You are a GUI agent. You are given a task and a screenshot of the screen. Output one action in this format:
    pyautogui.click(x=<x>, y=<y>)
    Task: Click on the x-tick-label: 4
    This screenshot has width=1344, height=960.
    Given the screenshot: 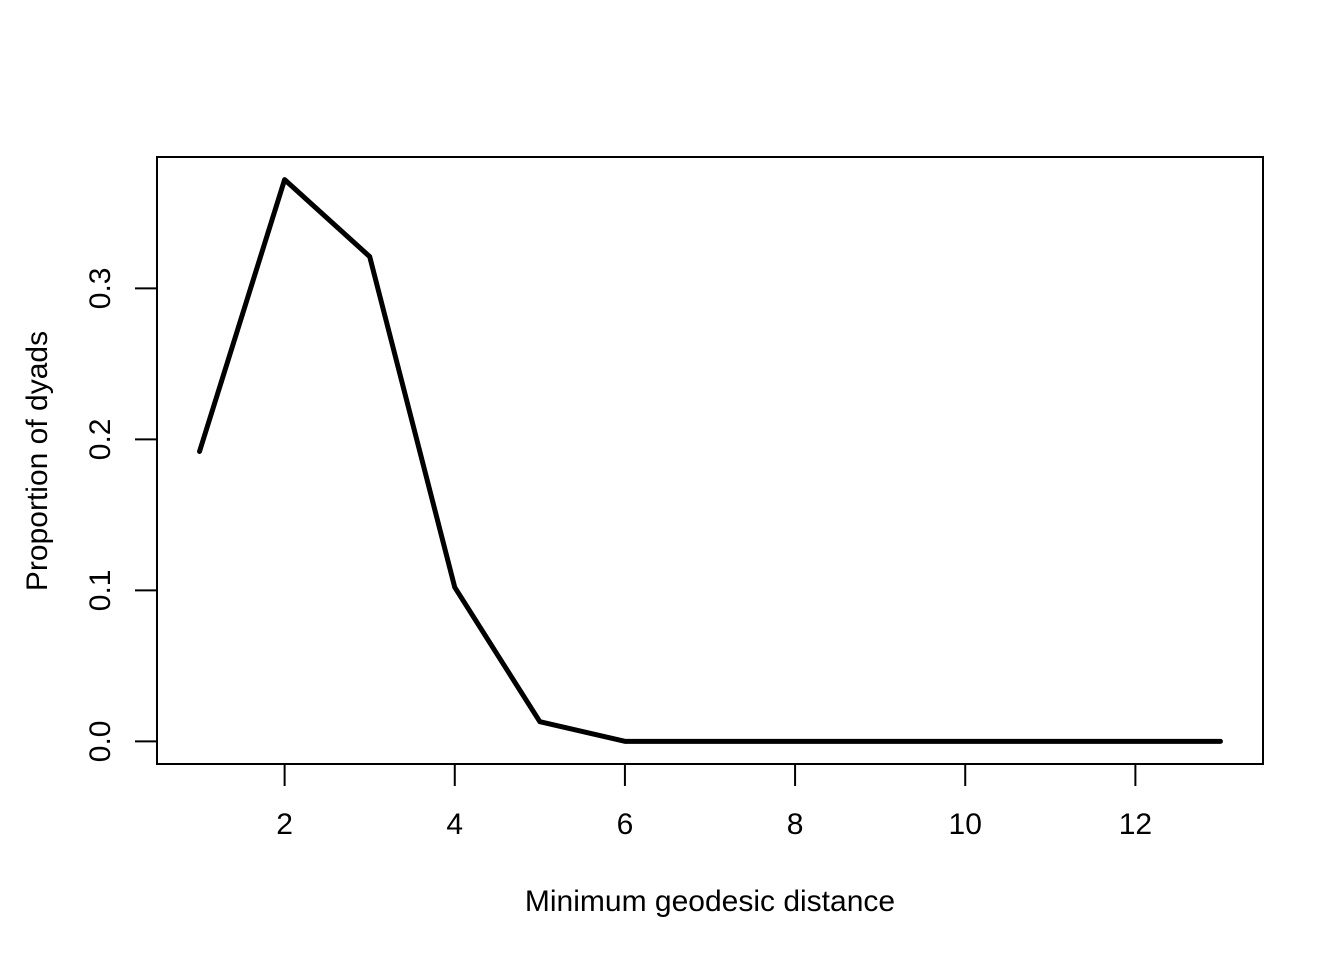 What is the action you would take?
    pyautogui.click(x=454, y=824)
    